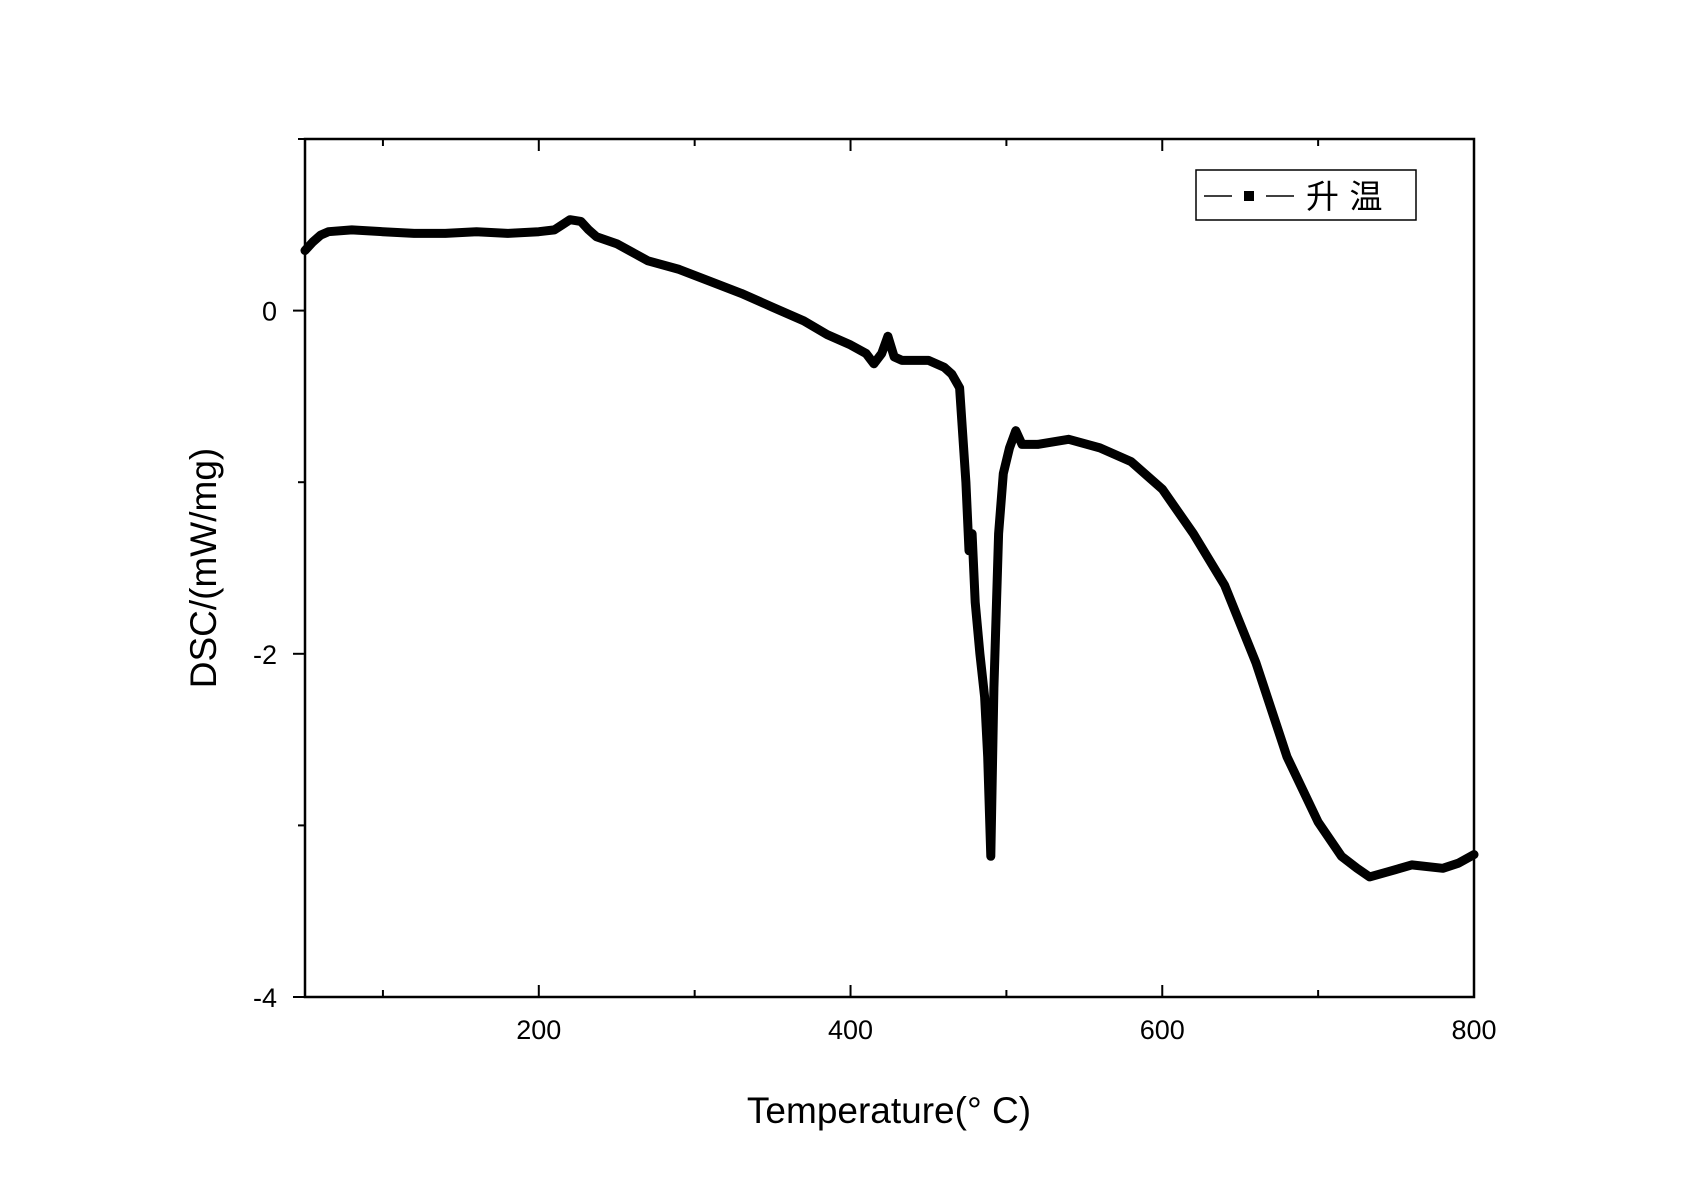  What do you see at coordinates (1344, 196) in the screenshot?
I see `legend-label: 升 温` at bounding box center [1344, 196].